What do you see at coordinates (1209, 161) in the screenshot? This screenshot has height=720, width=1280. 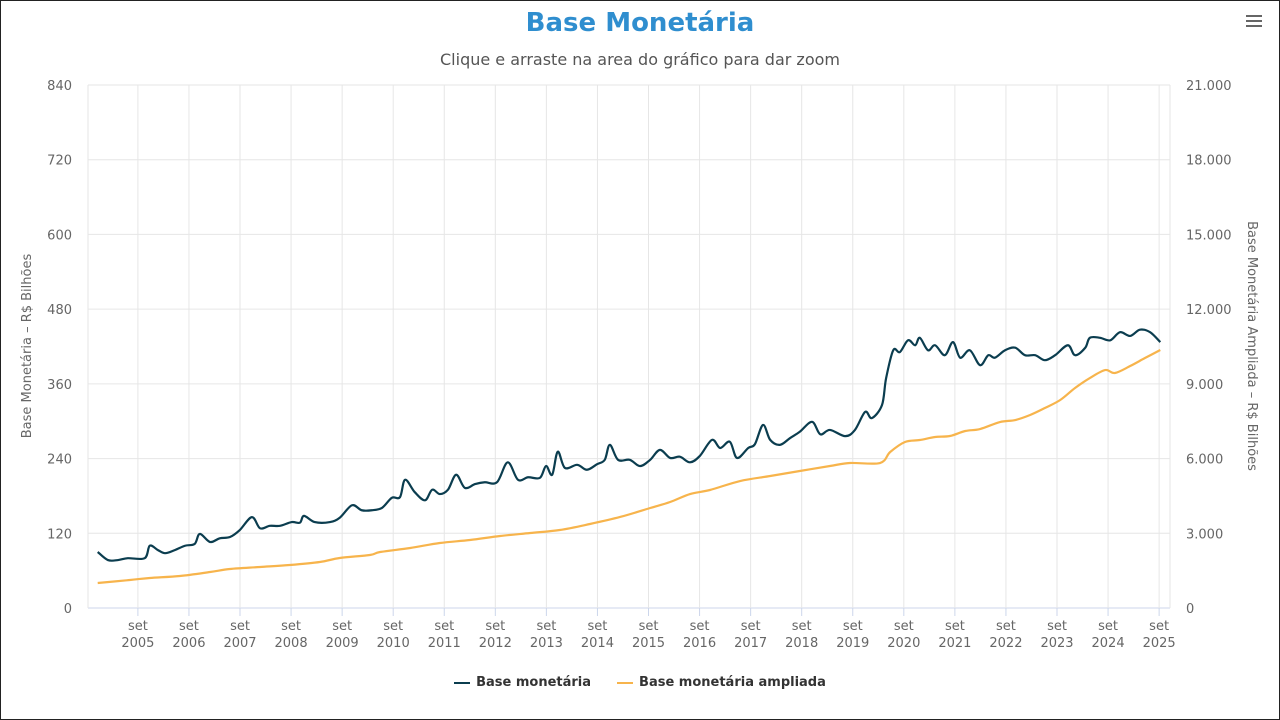 I see `y-tick-right: 18.000` at bounding box center [1209, 161].